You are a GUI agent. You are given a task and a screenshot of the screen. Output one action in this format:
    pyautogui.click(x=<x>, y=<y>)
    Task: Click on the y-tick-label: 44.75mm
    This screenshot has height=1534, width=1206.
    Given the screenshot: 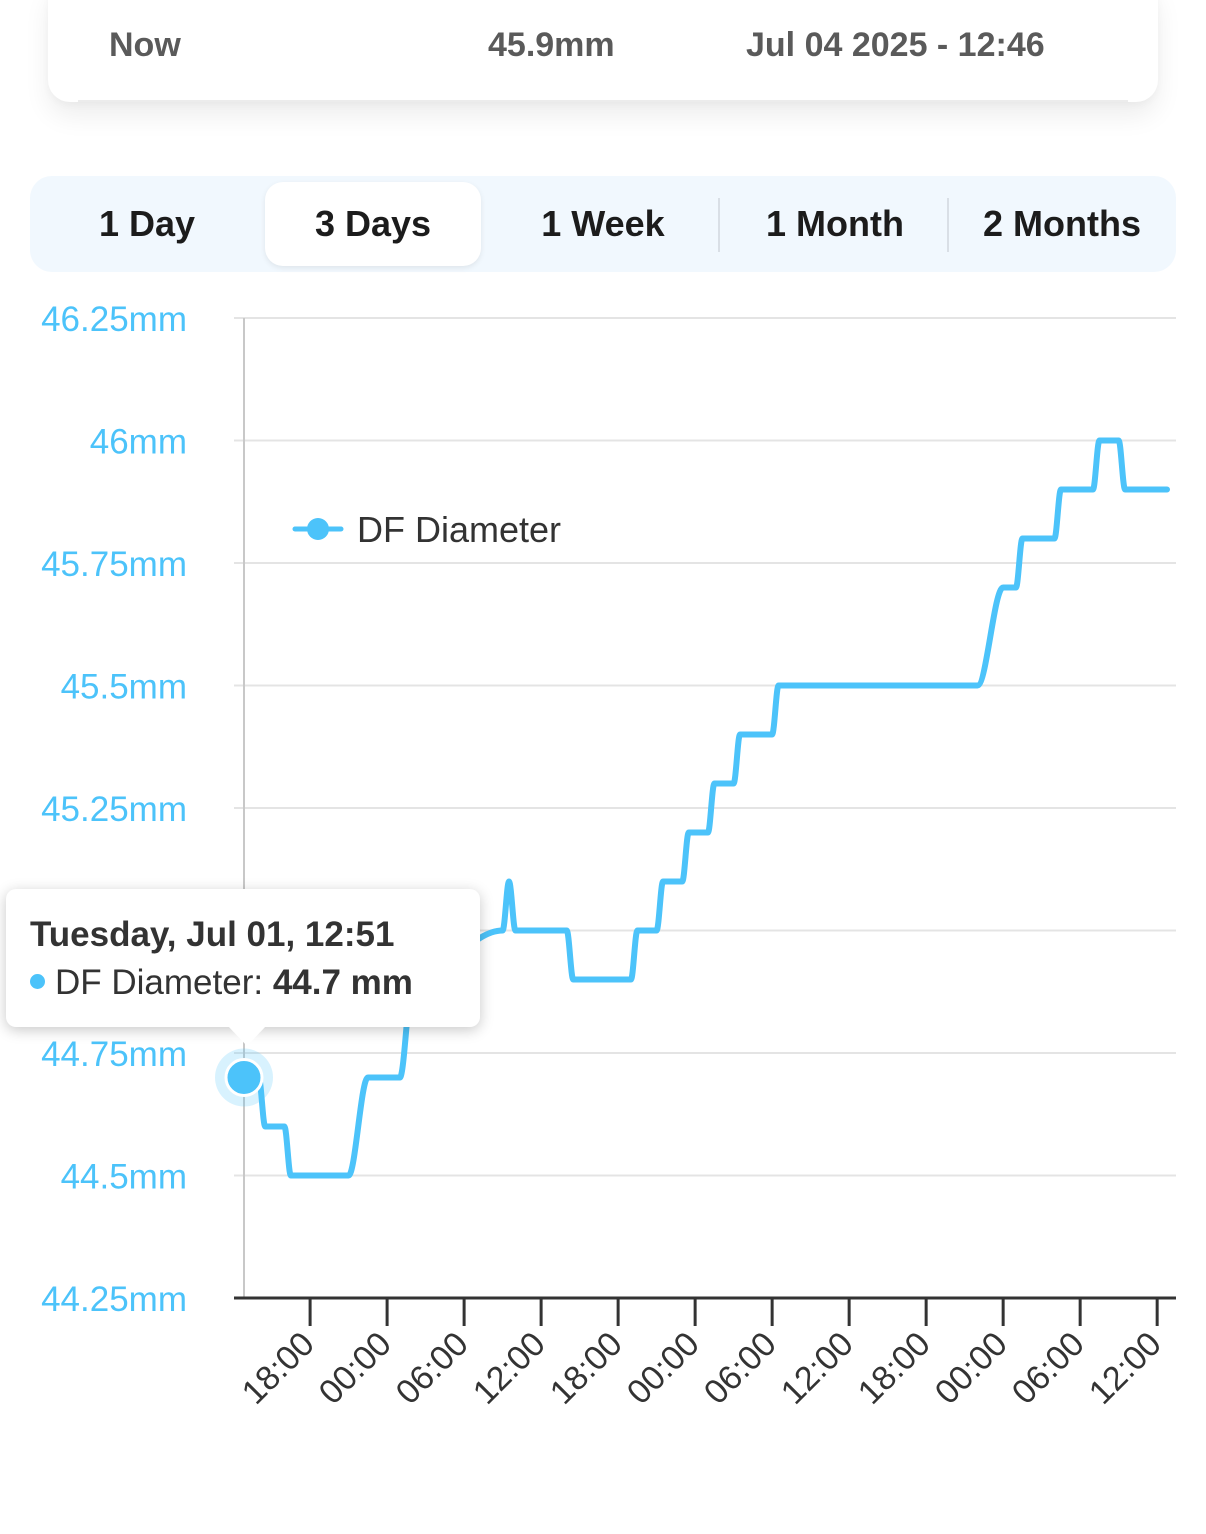 What is the action you would take?
    pyautogui.click(x=114, y=1054)
    